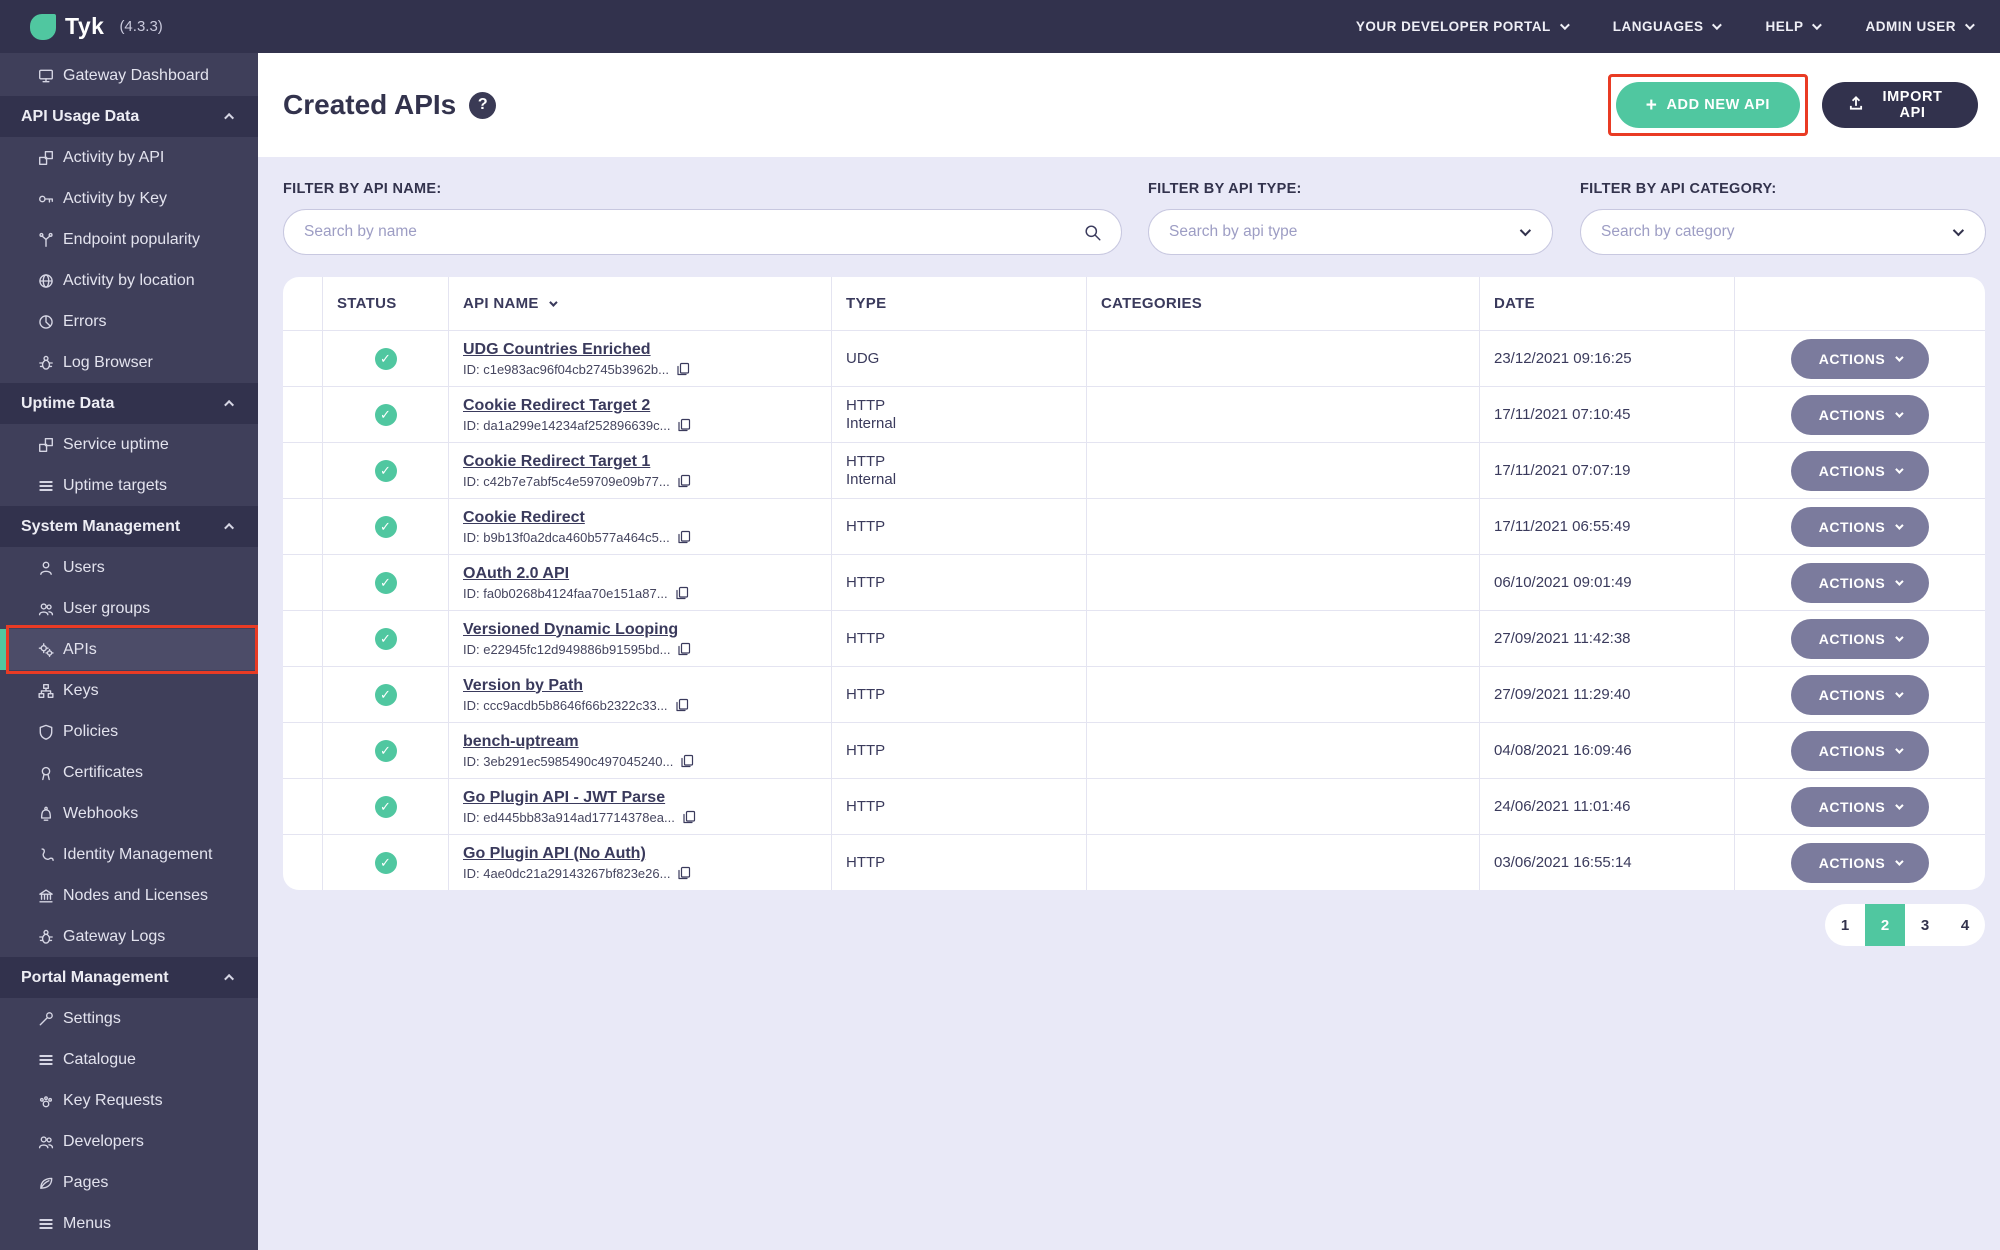 The image size is (2000, 1250). Describe the element at coordinates (1152, 303) in the screenshot. I see `column-header-text: CATEGORIES` at that location.